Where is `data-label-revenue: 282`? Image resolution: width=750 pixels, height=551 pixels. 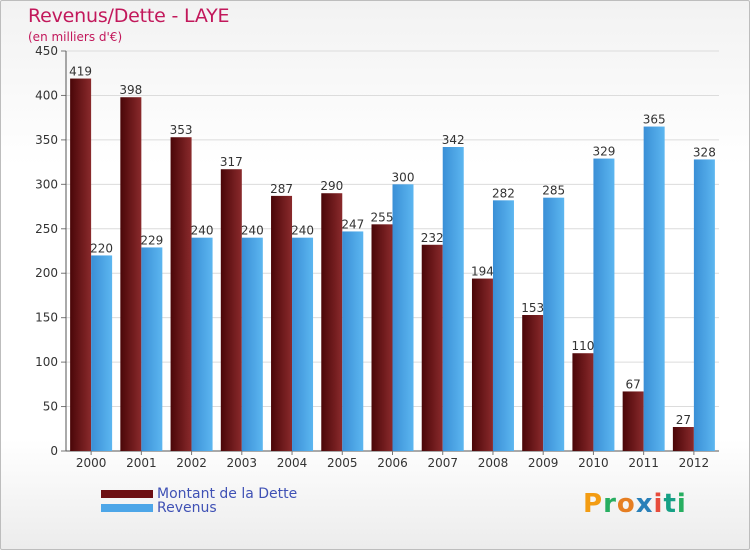
data-label-revenue: 282 is located at coordinates (503, 193).